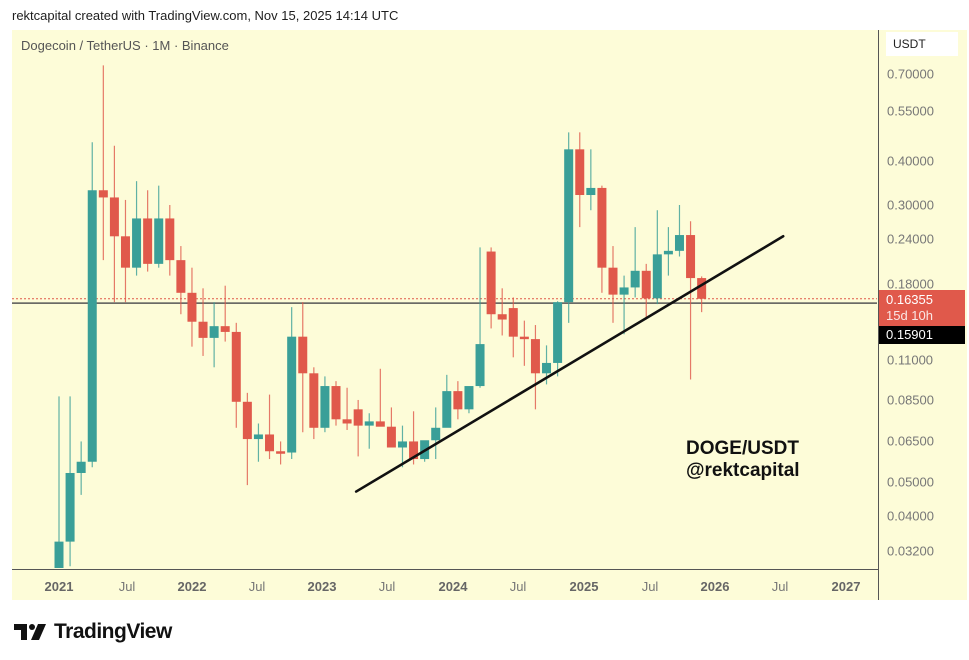  What do you see at coordinates (113, 631) in the screenshot?
I see `brand-name: TradingView` at bounding box center [113, 631].